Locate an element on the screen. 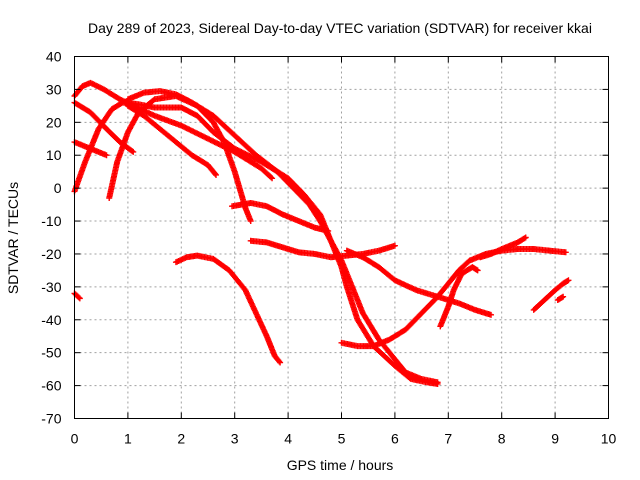  y-tick-label: -20 is located at coordinates (51, 254).